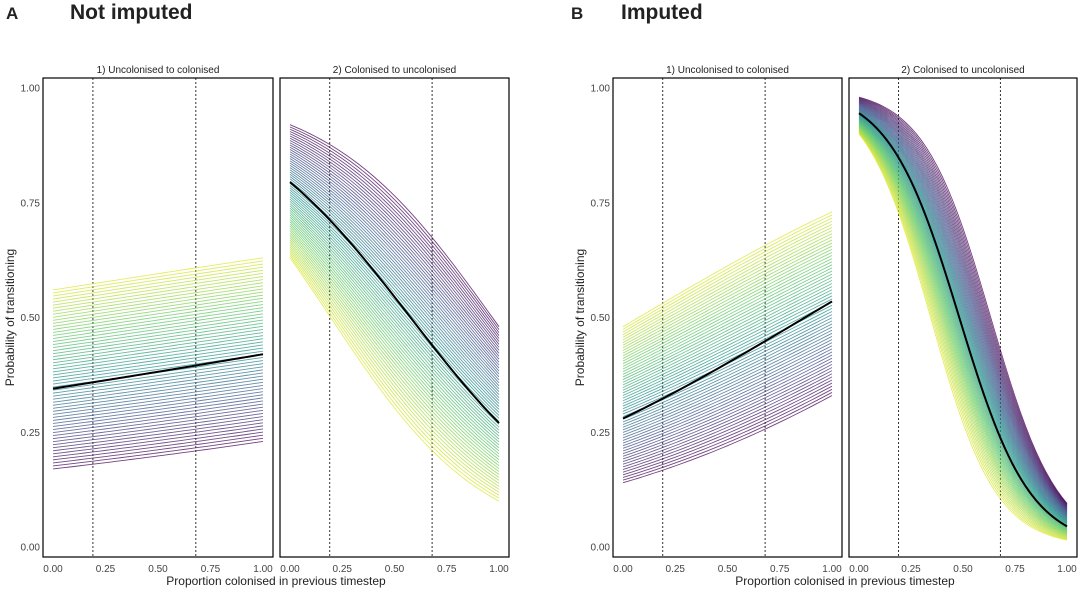 The image size is (1084, 592). What do you see at coordinates (31, 433) in the screenshot?
I see `y-tick-label: 0.25` at bounding box center [31, 433].